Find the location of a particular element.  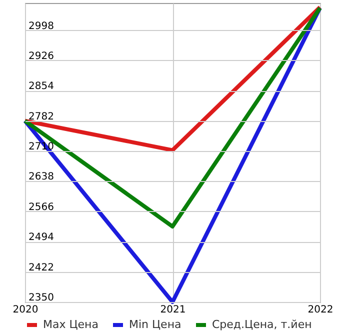

x-tick-label: 2021 is located at coordinates (173, 310).